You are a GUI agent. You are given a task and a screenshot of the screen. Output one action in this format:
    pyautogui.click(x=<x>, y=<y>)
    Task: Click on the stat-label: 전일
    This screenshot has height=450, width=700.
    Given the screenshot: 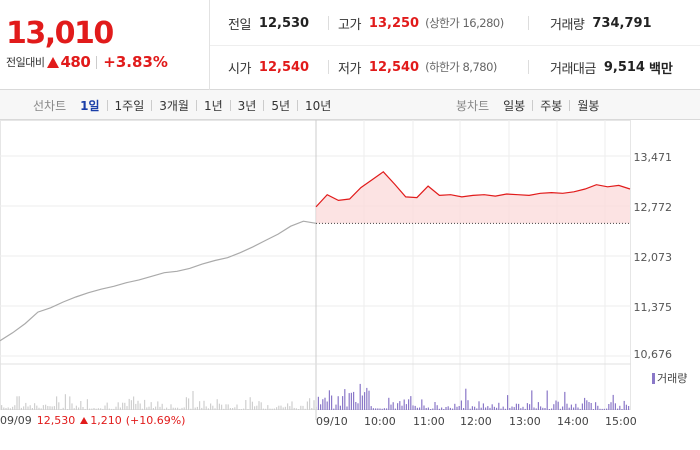 What is the action you would take?
    pyautogui.click(x=239, y=25)
    